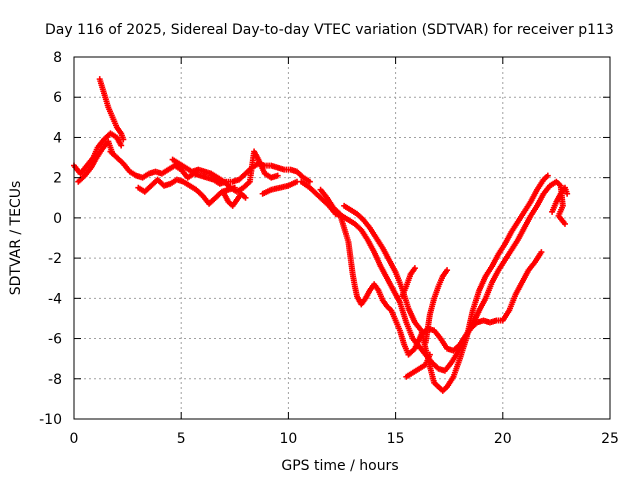  I want to click on y-axis-label: SDTVAR / TECUs, so click(16, 238).